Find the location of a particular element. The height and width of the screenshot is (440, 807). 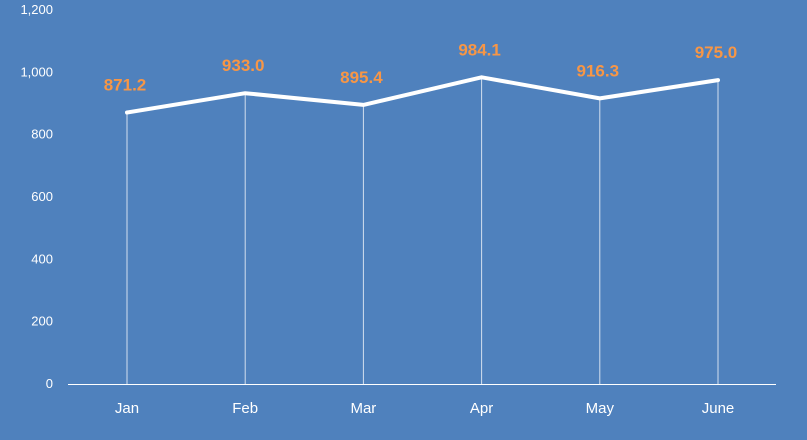

x-tick-label: Apr is located at coordinates (481, 408).